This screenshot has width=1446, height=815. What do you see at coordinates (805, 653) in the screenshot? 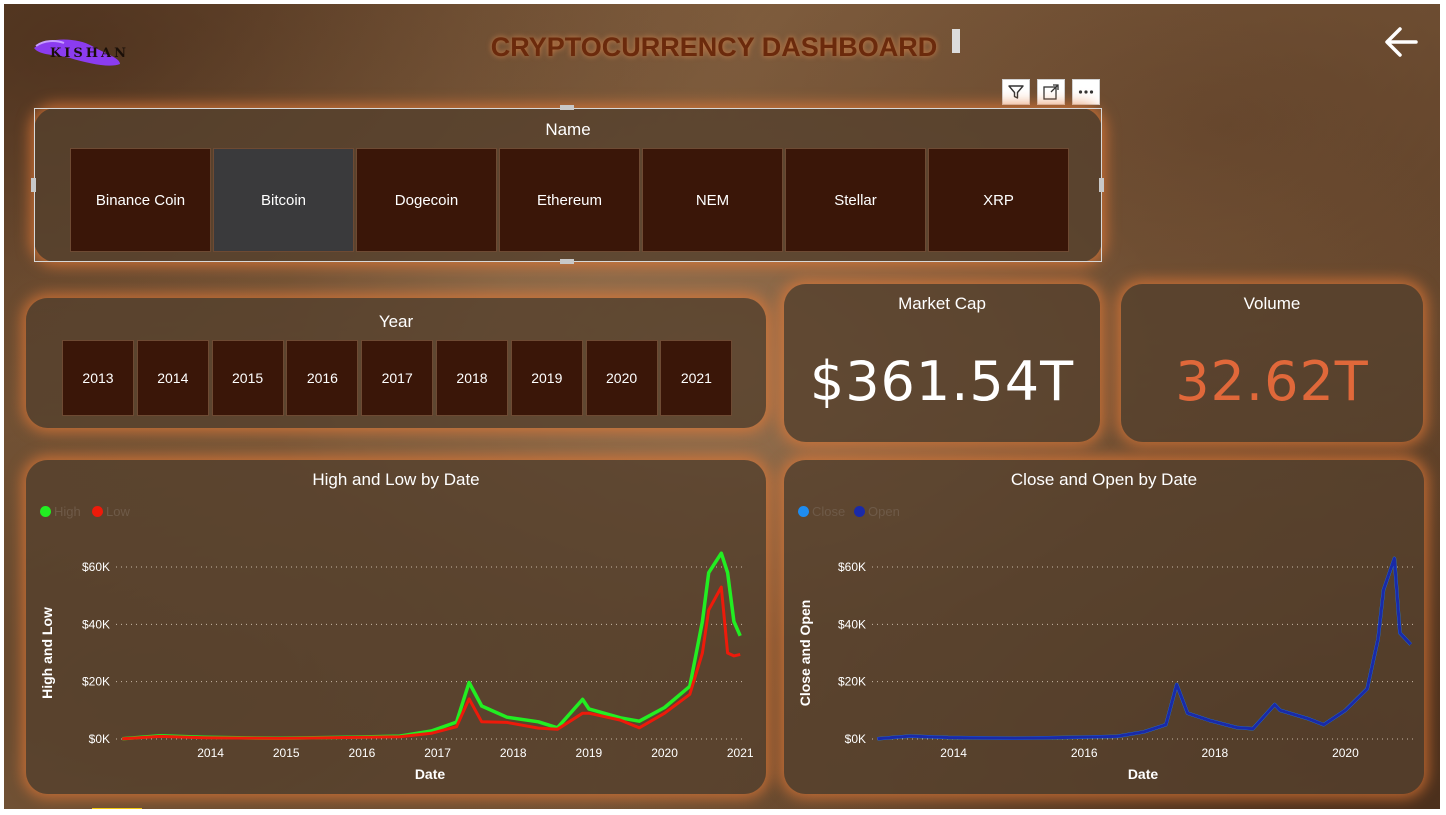
I see `y-axis-title: Close and Open` at bounding box center [805, 653].